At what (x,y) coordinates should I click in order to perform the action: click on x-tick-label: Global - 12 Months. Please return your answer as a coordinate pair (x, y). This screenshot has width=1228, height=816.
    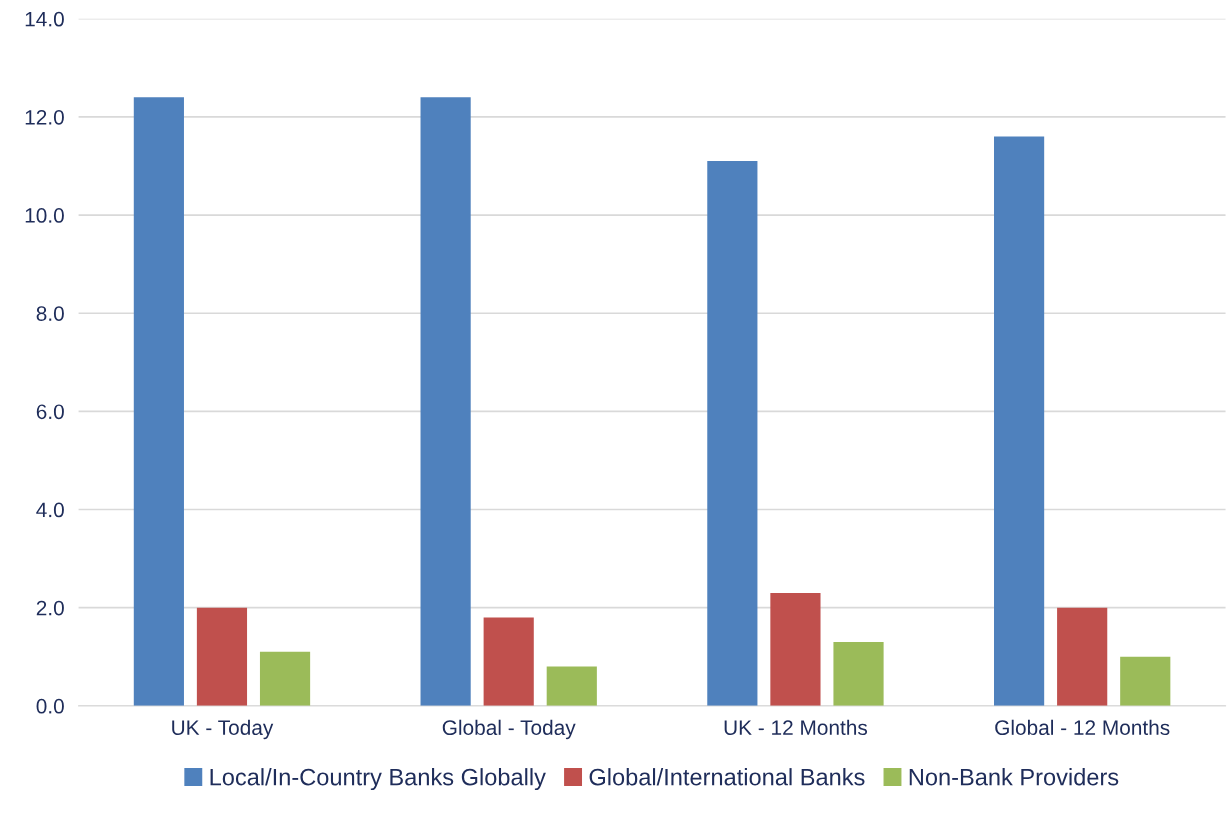
    Looking at the image, I should click on (1082, 727).